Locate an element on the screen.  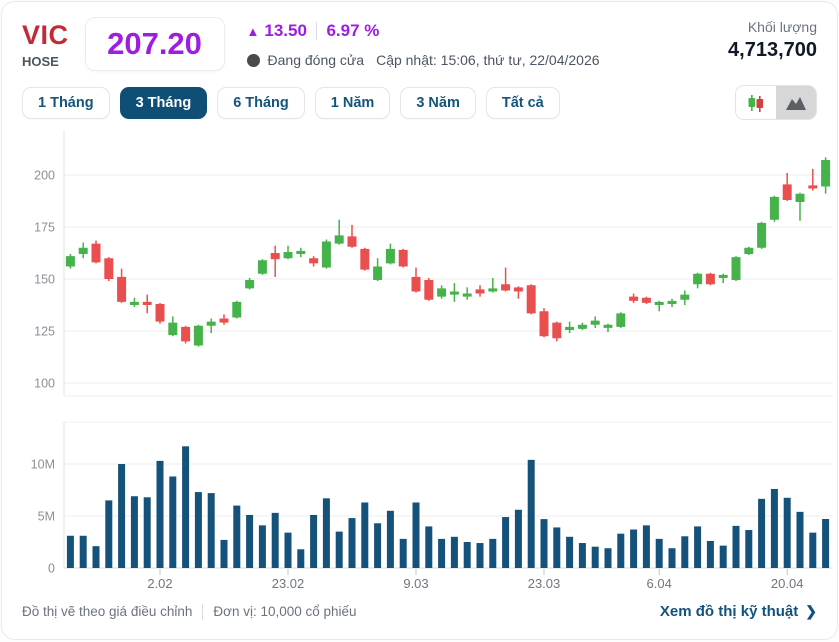
candlestick-chart-icon is located at coordinates (756, 103).